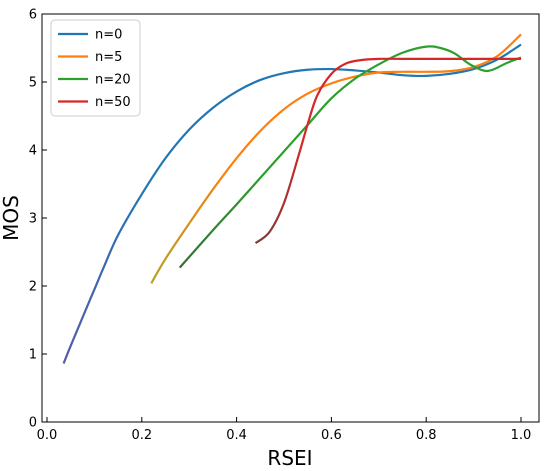 Image resolution: width=550 pixels, height=471 pixels. What do you see at coordinates (33, 219) in the screenshot?
I see `y-tick-label: 3` at bounding box center [33, 219].